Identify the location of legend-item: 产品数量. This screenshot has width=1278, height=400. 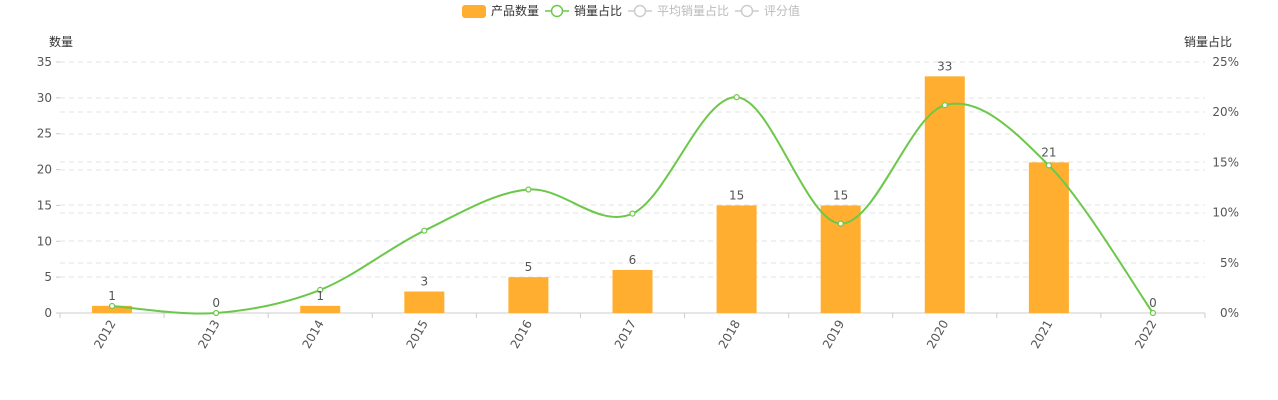
(500, 10).